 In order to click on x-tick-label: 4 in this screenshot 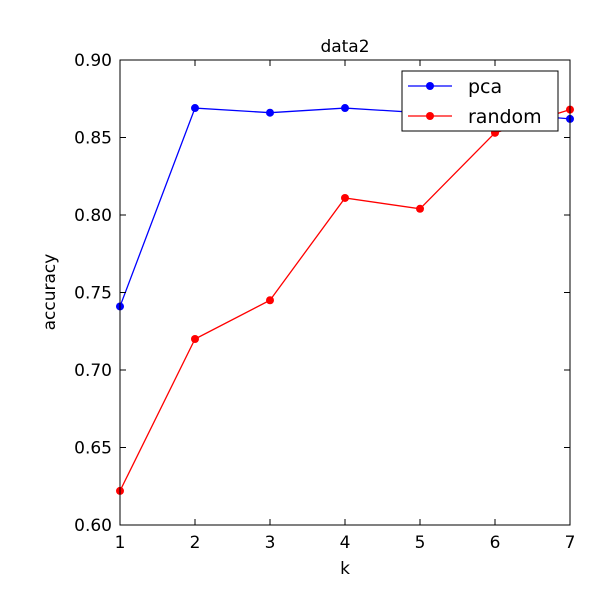, I will do `click(345, 543)`.